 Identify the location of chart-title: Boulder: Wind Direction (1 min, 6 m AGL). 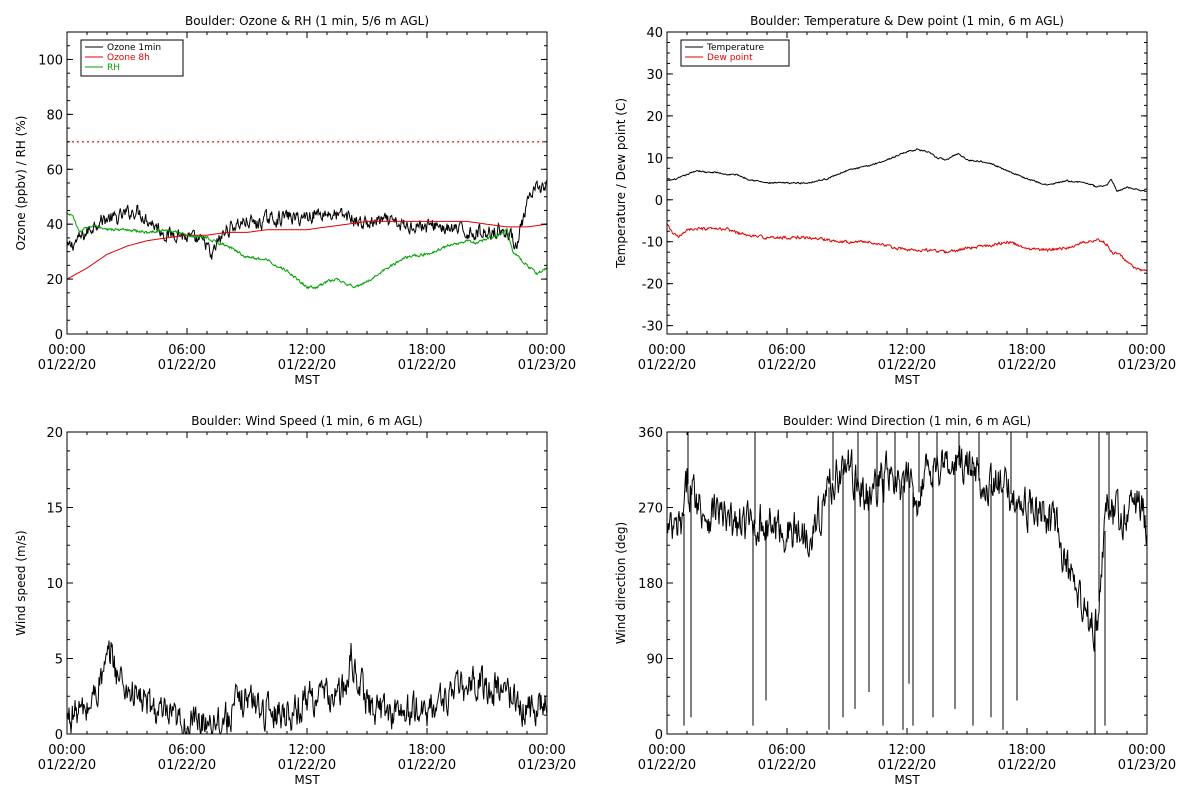
(907, 421).